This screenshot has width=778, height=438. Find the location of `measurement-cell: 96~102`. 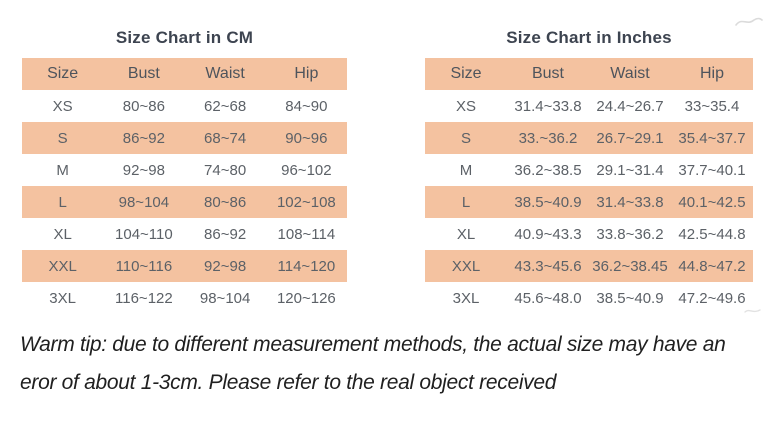

measurement-cell: 96~102 is located at coordinates (306, 170).